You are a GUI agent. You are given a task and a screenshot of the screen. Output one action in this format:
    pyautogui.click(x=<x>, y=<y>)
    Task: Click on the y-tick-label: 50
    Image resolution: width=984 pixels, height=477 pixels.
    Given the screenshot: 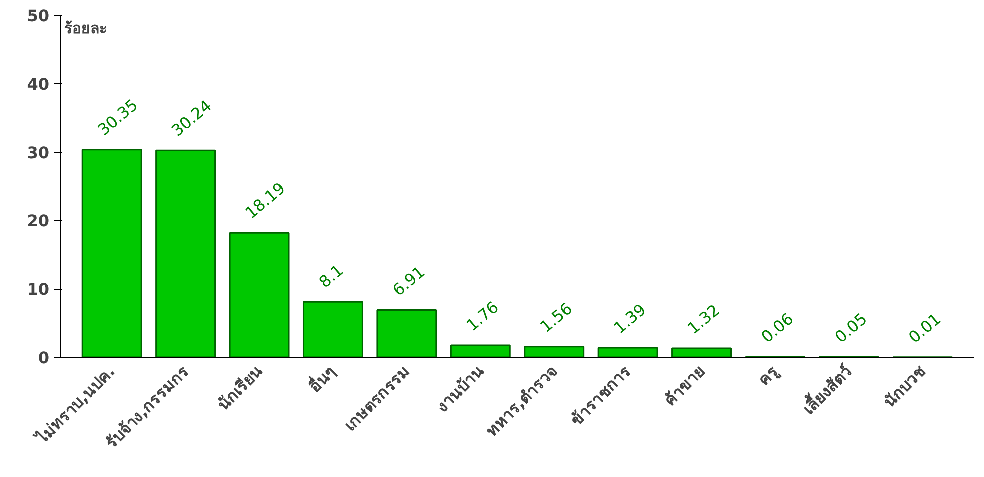 What is the action you would take?
    pyautogui.click(x=38, y=16)
    